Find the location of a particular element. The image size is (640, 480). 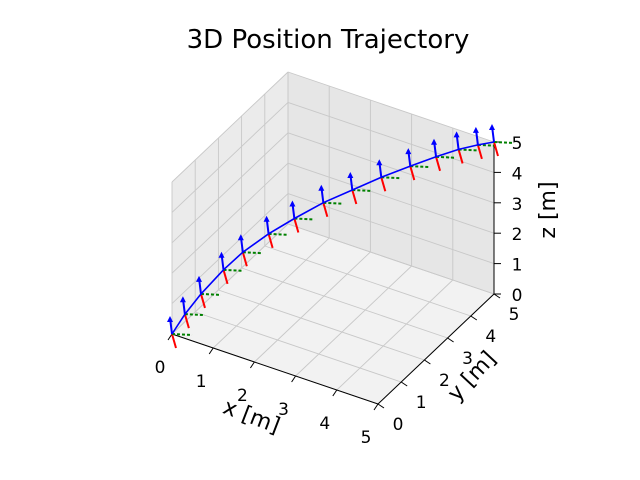

x-tick-label: 1 is located at coordinates (201, 382).